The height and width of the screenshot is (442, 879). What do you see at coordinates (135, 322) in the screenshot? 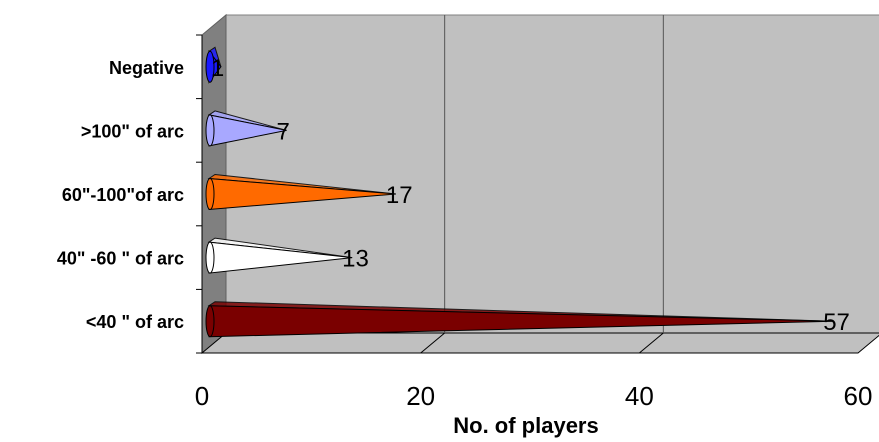
I see `category-label: <40 " of arc` at bounding box center [135, 322].